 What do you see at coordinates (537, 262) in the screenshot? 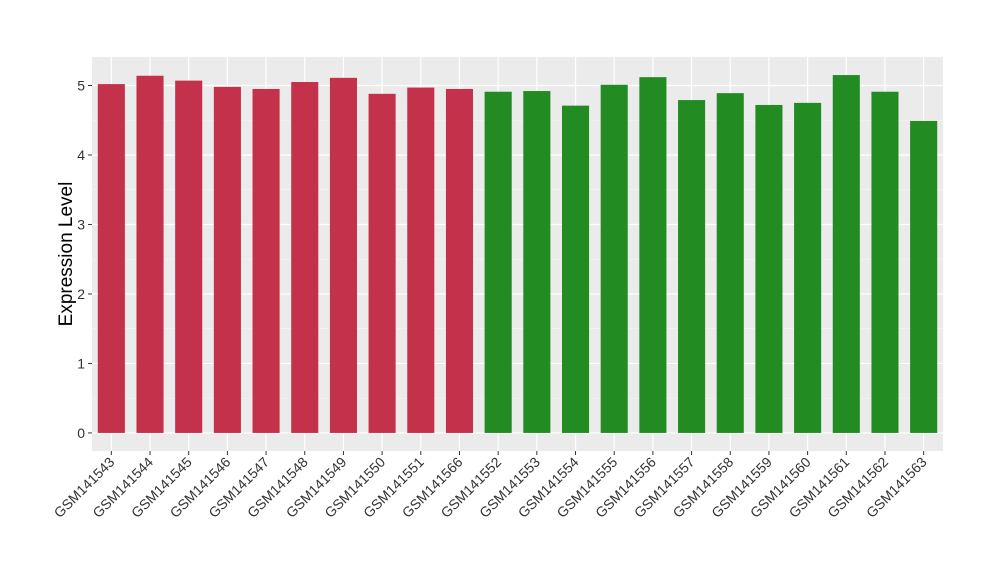
I see `bar-GSM141553` at bounding box center [537, 262].